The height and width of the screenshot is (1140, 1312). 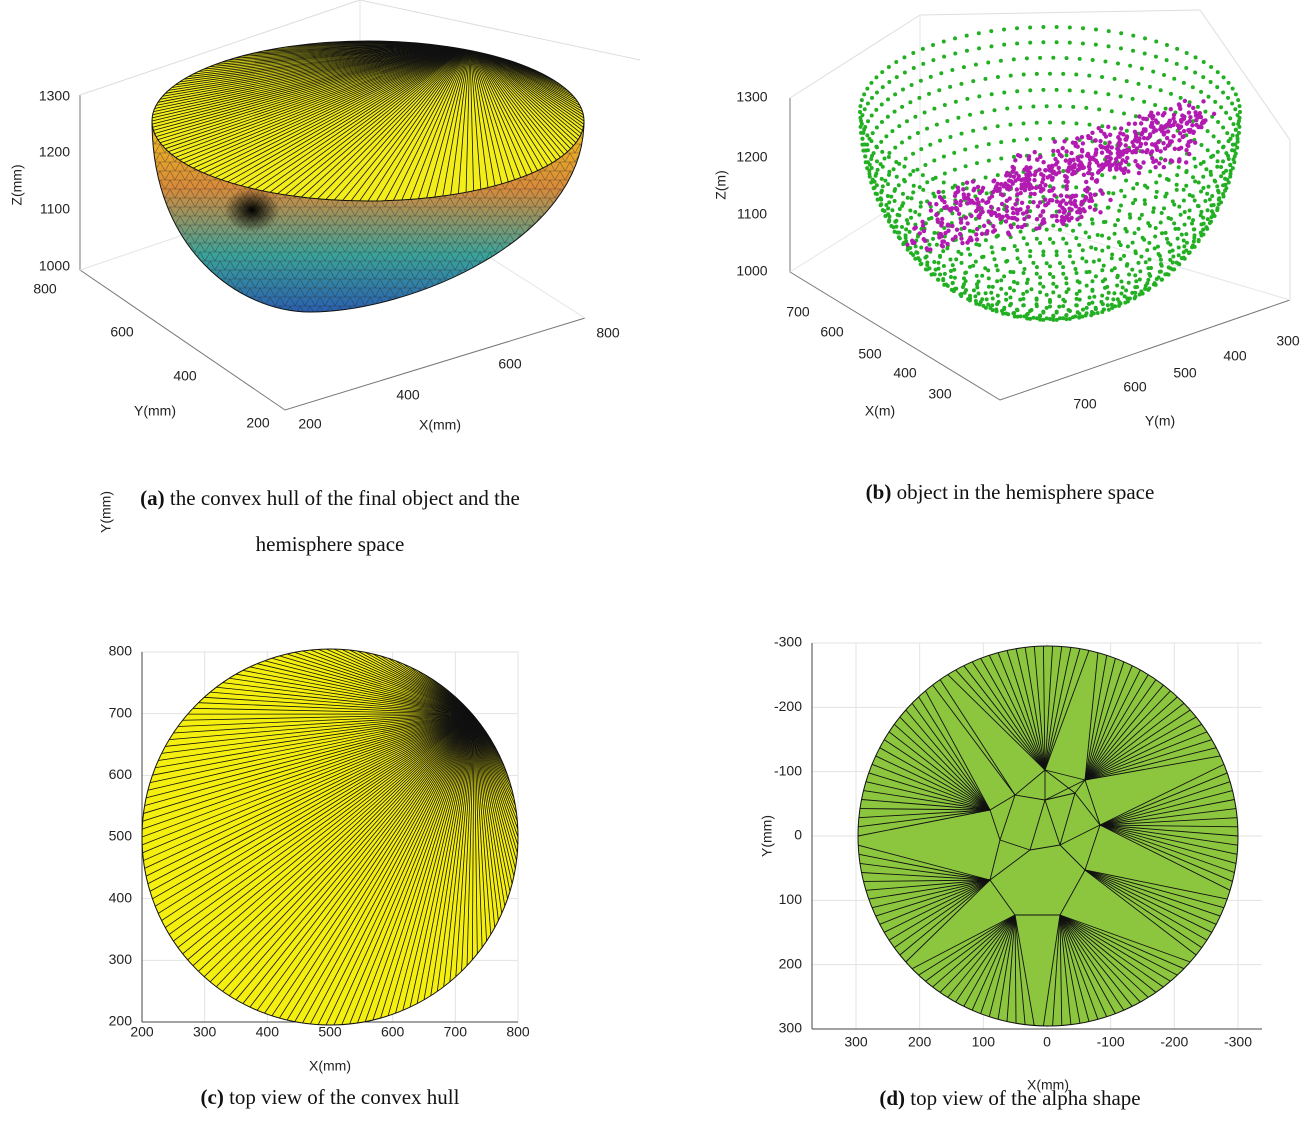 What do you see at coordinates (330, 544) in the screenshot?
I see `caption-text: hemisphere space` at bounding box center [330, 544].